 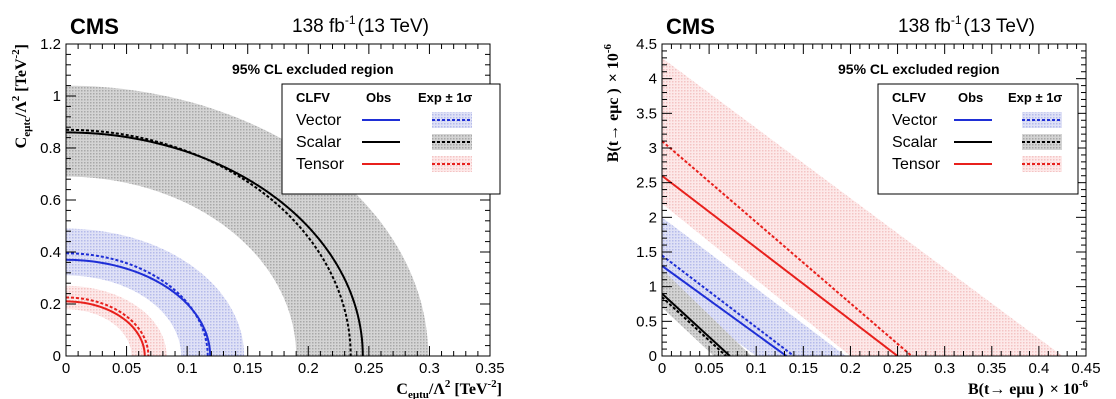 What do you see at coordinates (1028, 388) in the screenshot?
I see `x-axis-label: B(t→ eμu ) × 10-6` at bounding box center [1028, 388].